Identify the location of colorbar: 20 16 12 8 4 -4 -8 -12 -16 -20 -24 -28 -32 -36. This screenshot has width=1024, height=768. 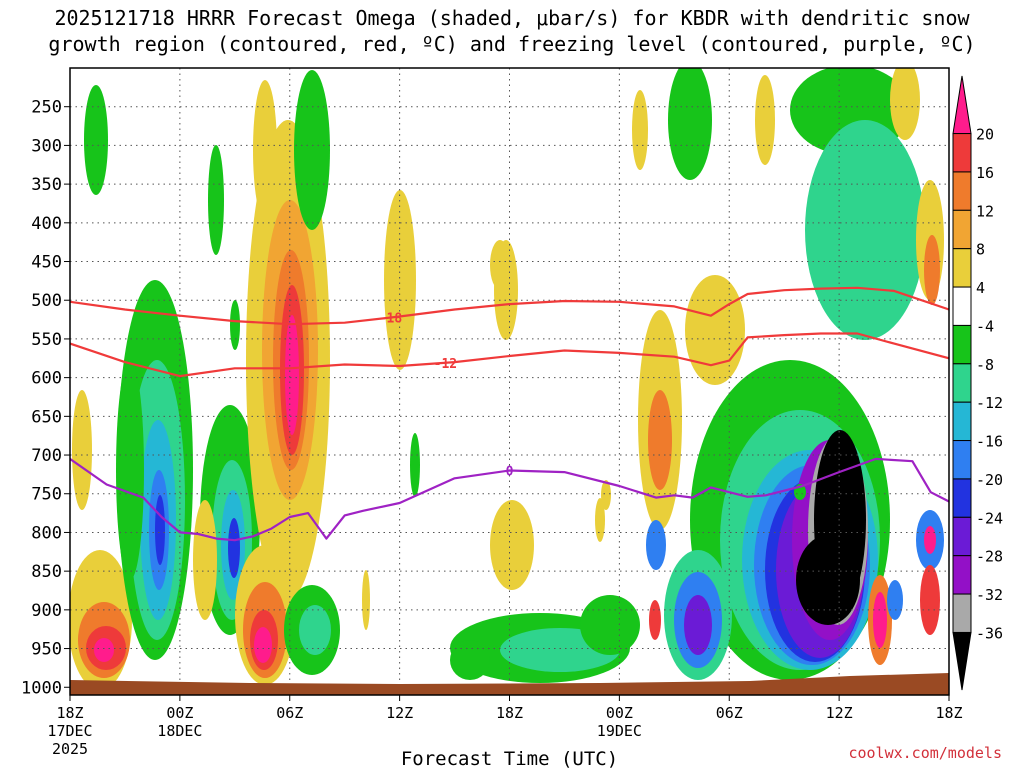
(977, 383).